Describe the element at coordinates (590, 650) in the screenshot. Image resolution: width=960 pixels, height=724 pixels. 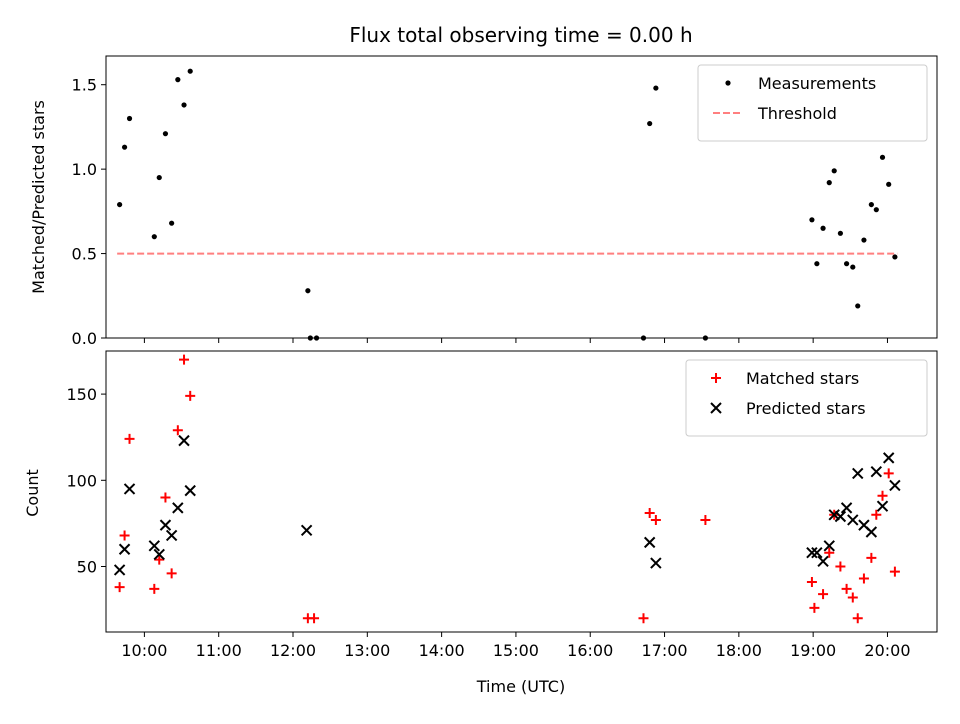
I see `x-tick-label: 16:00` at that location.